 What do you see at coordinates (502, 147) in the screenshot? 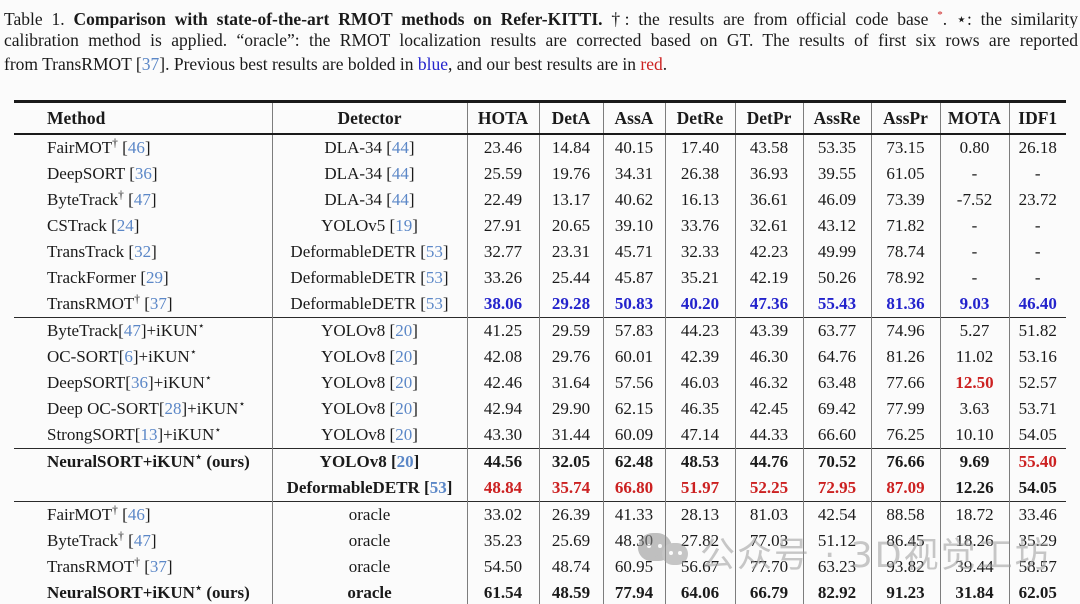
I see `cell-value: 23.46` at bounding box center [502, 147].